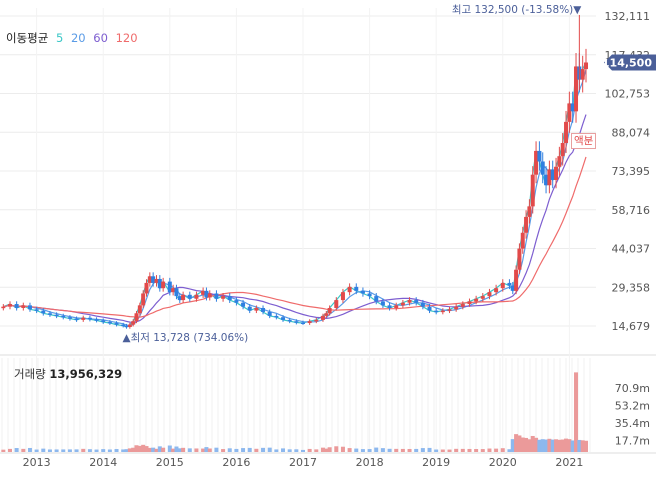 The width and height of the screenshot is (656, 478). Describe the element at coordinates (126, 38) in the screenshot. I see `legend-ma120: 120` at that location.